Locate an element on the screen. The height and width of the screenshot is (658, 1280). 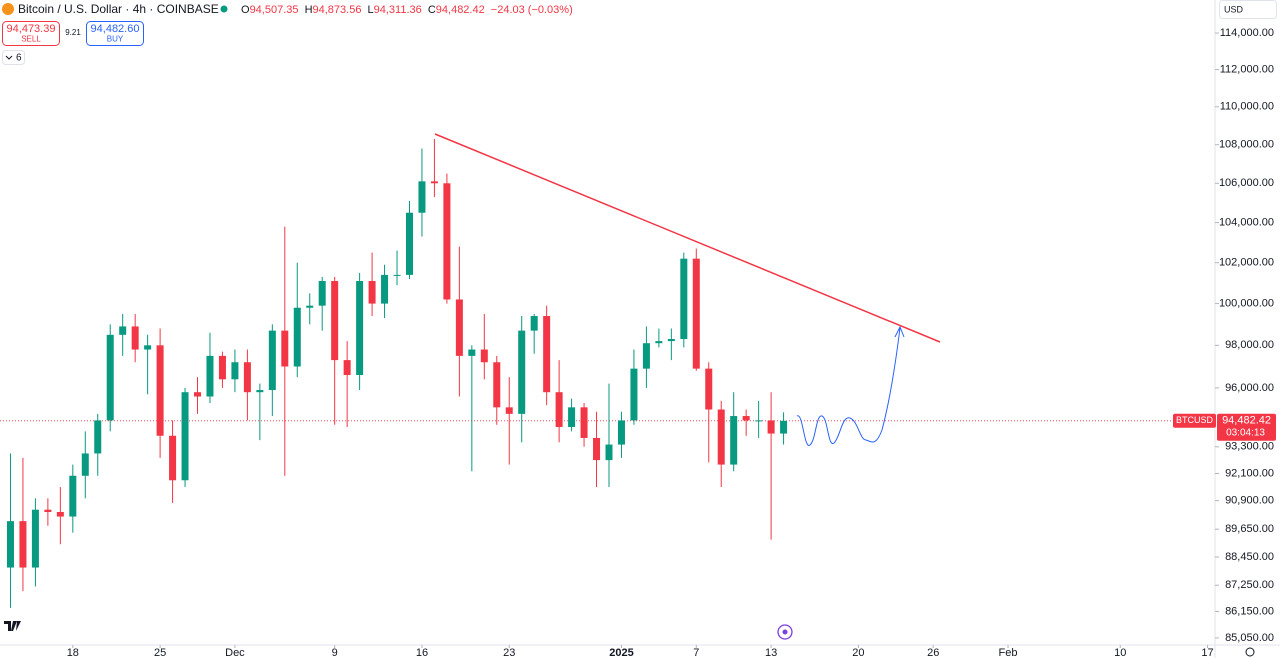
y-tick-label: 114,000.00 is located at coordinates (1247, 33).